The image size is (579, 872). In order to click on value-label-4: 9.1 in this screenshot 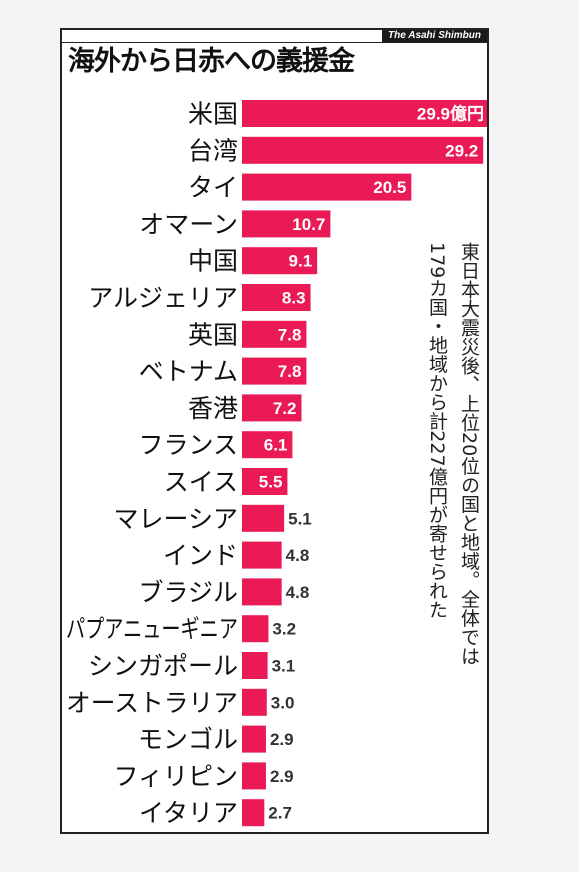, I will do `click(301, 261)`.